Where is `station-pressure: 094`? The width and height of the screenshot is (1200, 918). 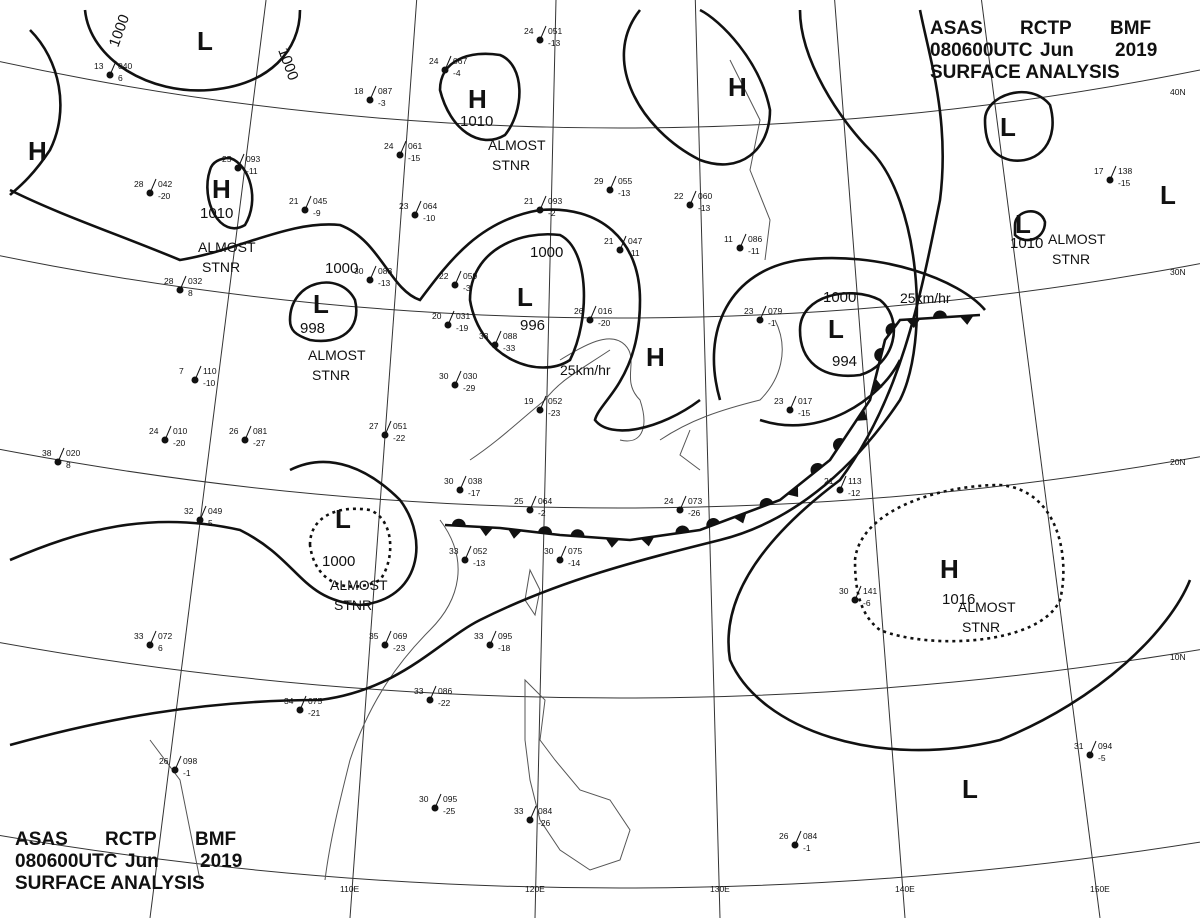 station-pressure: 094 is located at coordinates (1105, 746).